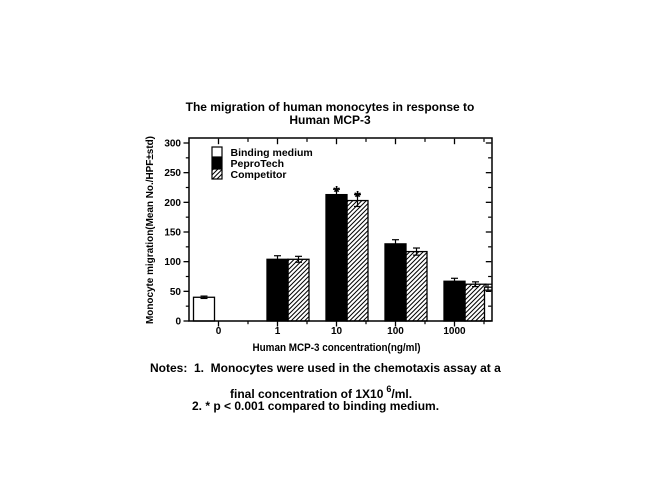 The image size is (650, 502). I want to click on y-tick-label: 250, so click(172, 173).